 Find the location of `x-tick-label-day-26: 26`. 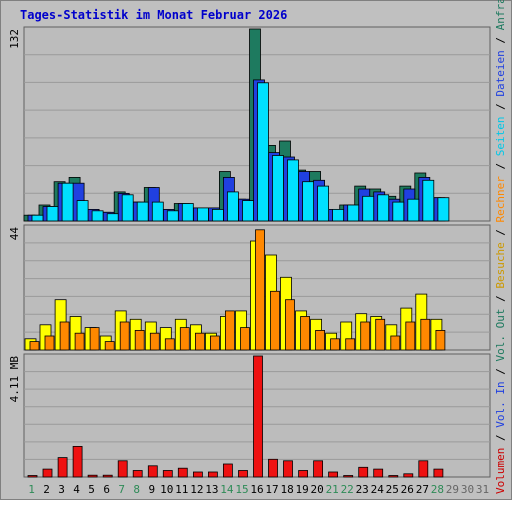

x-tick-label-day-26: 26 is located at coordinates (407, 489).